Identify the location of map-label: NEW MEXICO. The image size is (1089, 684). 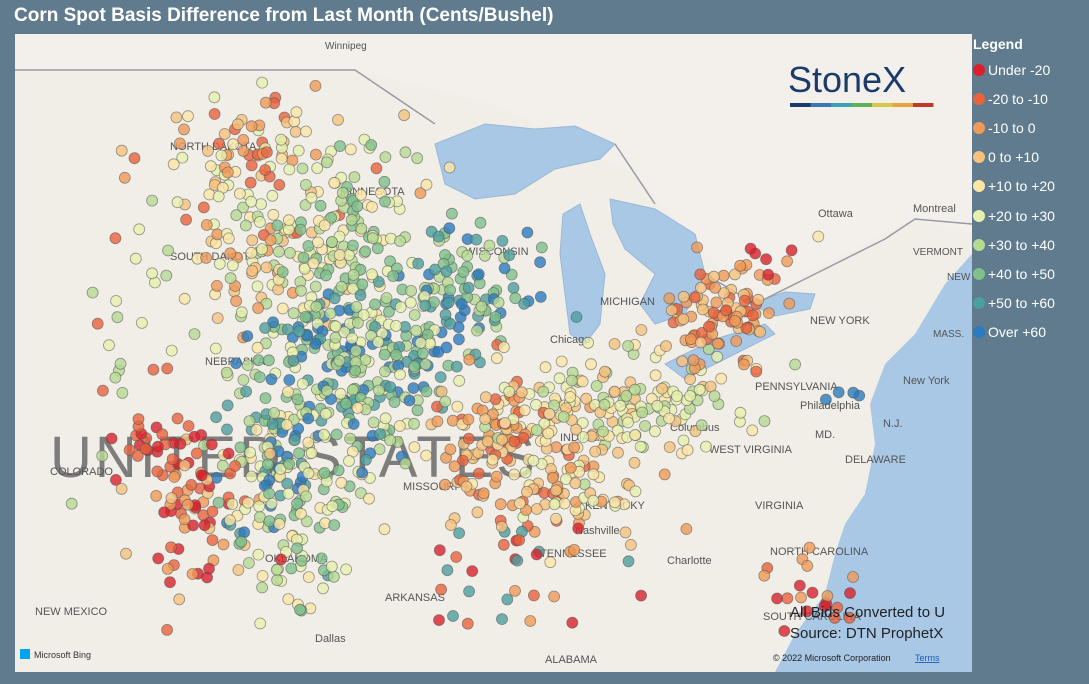
(71, 612).